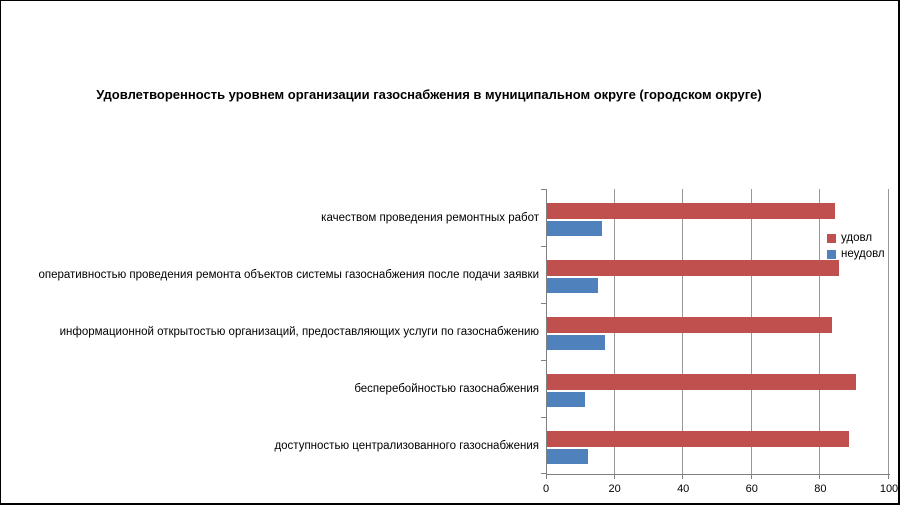  Describe the element at coordinates (430, 218) in the screenshot. I see `category-label: качеством проведения ремонтных работ` at that location.